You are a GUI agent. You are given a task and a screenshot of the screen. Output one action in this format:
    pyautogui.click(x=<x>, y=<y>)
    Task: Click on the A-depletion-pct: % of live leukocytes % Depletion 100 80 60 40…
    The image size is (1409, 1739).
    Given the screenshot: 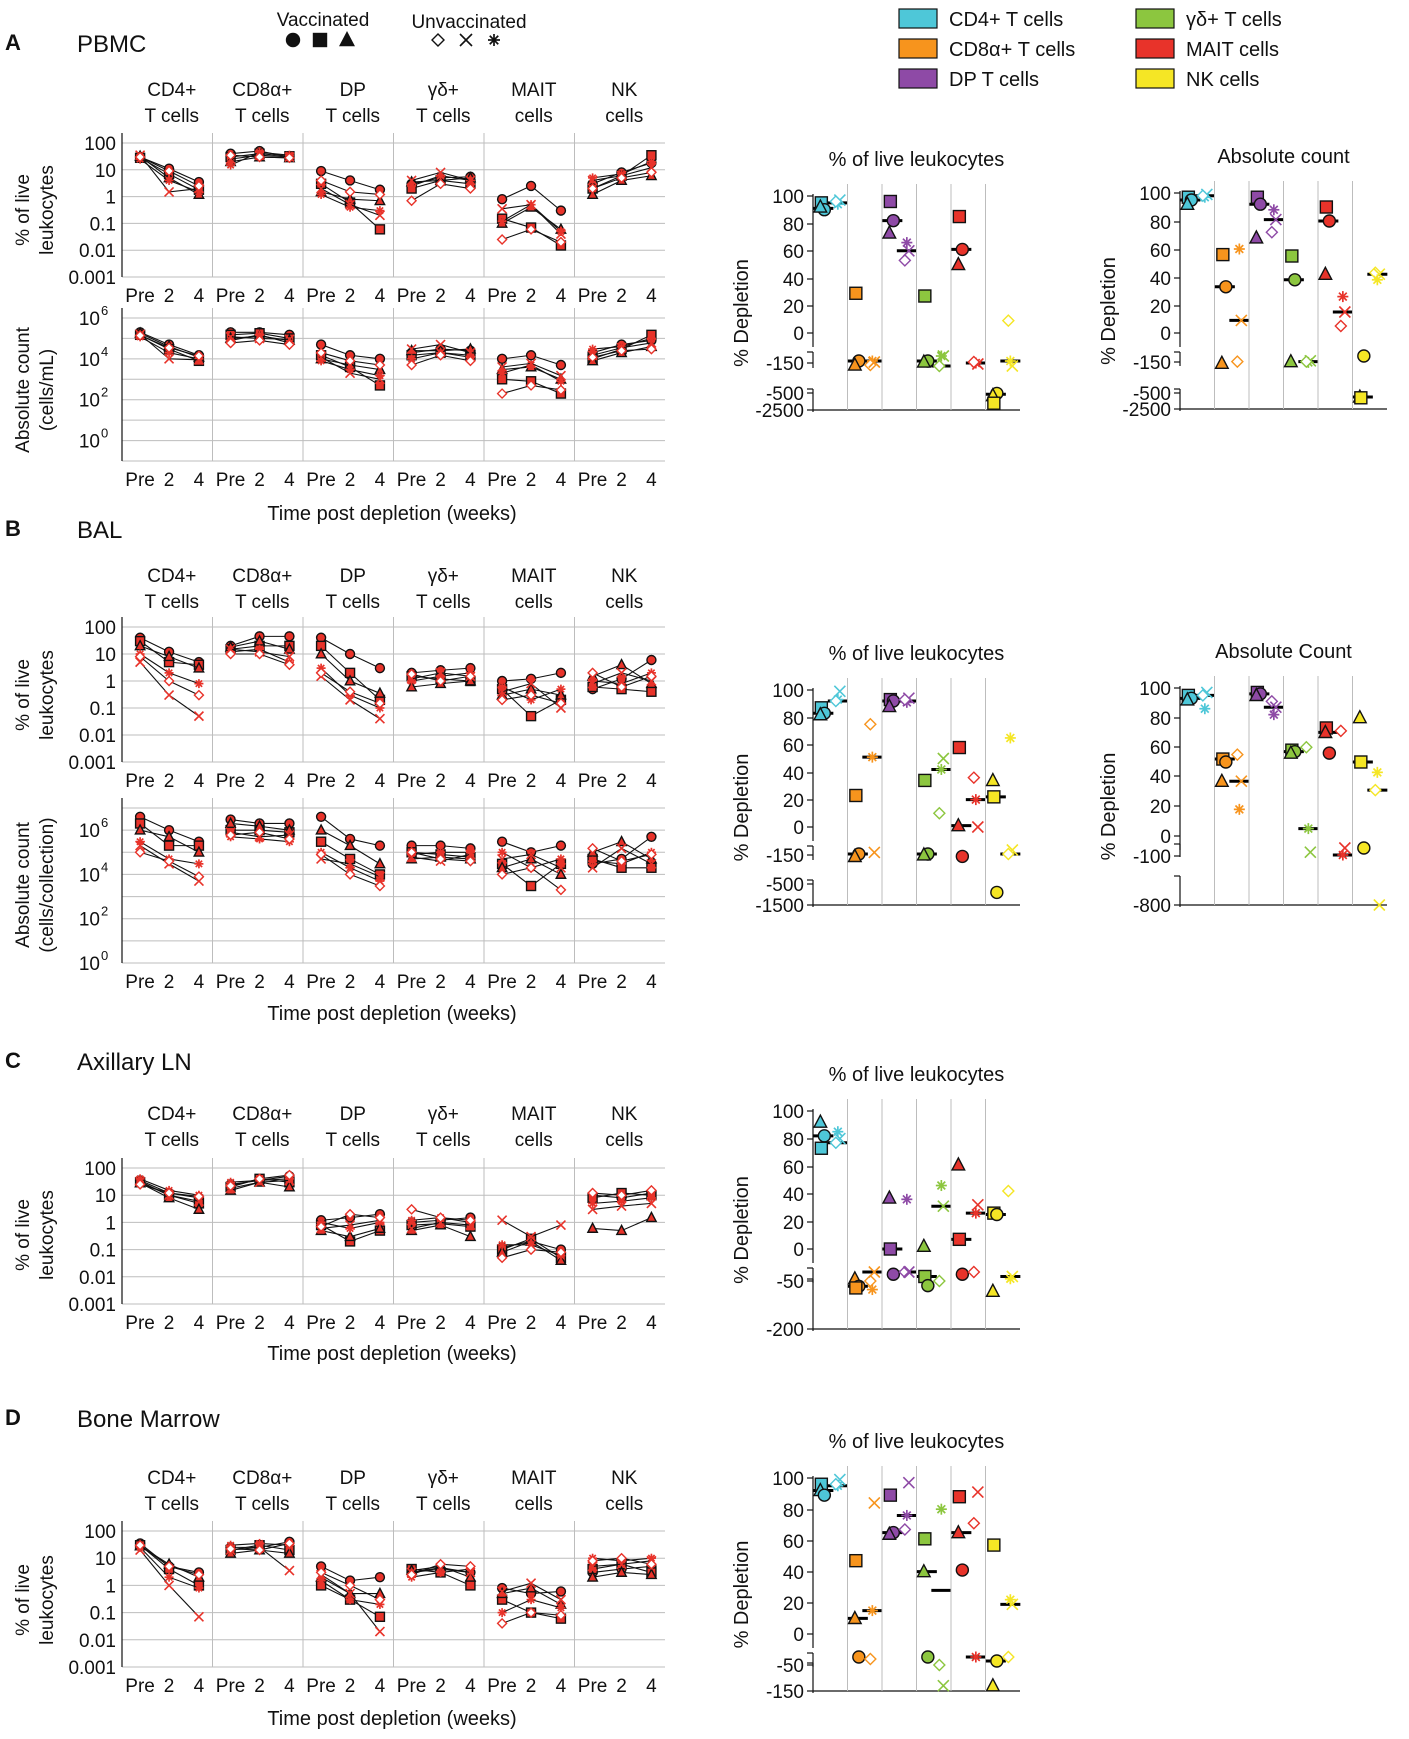 What is the action you would take?
    pyautogui.click(x=876, y=285)
    